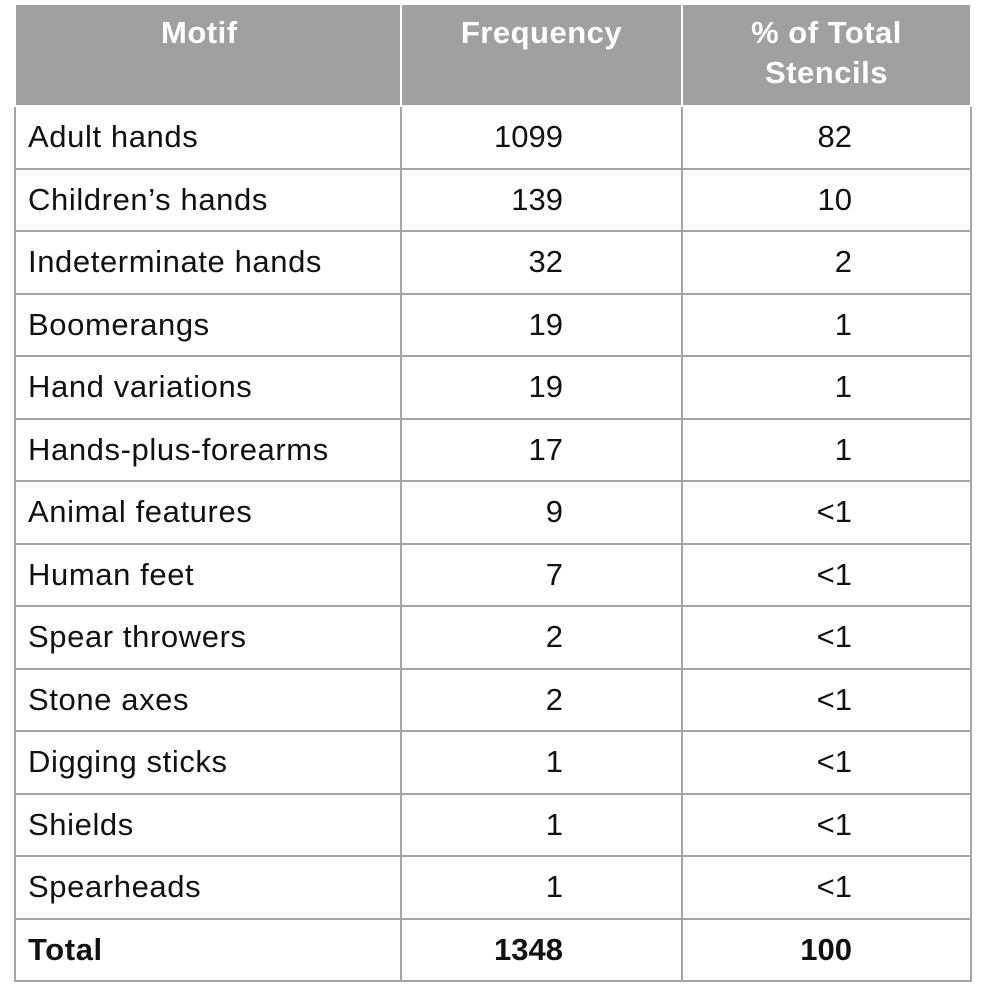  Describe the element at coordinates (208, 199) in the screenshot. I see `motif-cell: Children’s hands` at that location.